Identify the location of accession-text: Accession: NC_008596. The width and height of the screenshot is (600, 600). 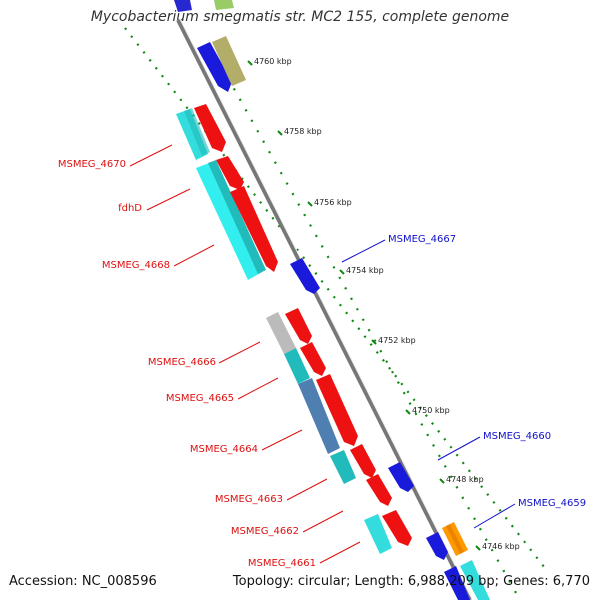
(83, 581).